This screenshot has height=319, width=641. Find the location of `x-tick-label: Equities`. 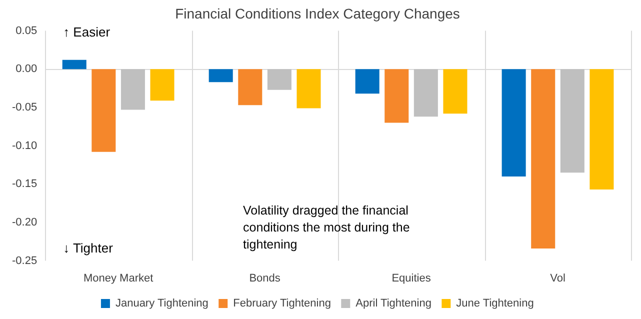

x-tick-label: Equities is located at coordinates (412, 278).